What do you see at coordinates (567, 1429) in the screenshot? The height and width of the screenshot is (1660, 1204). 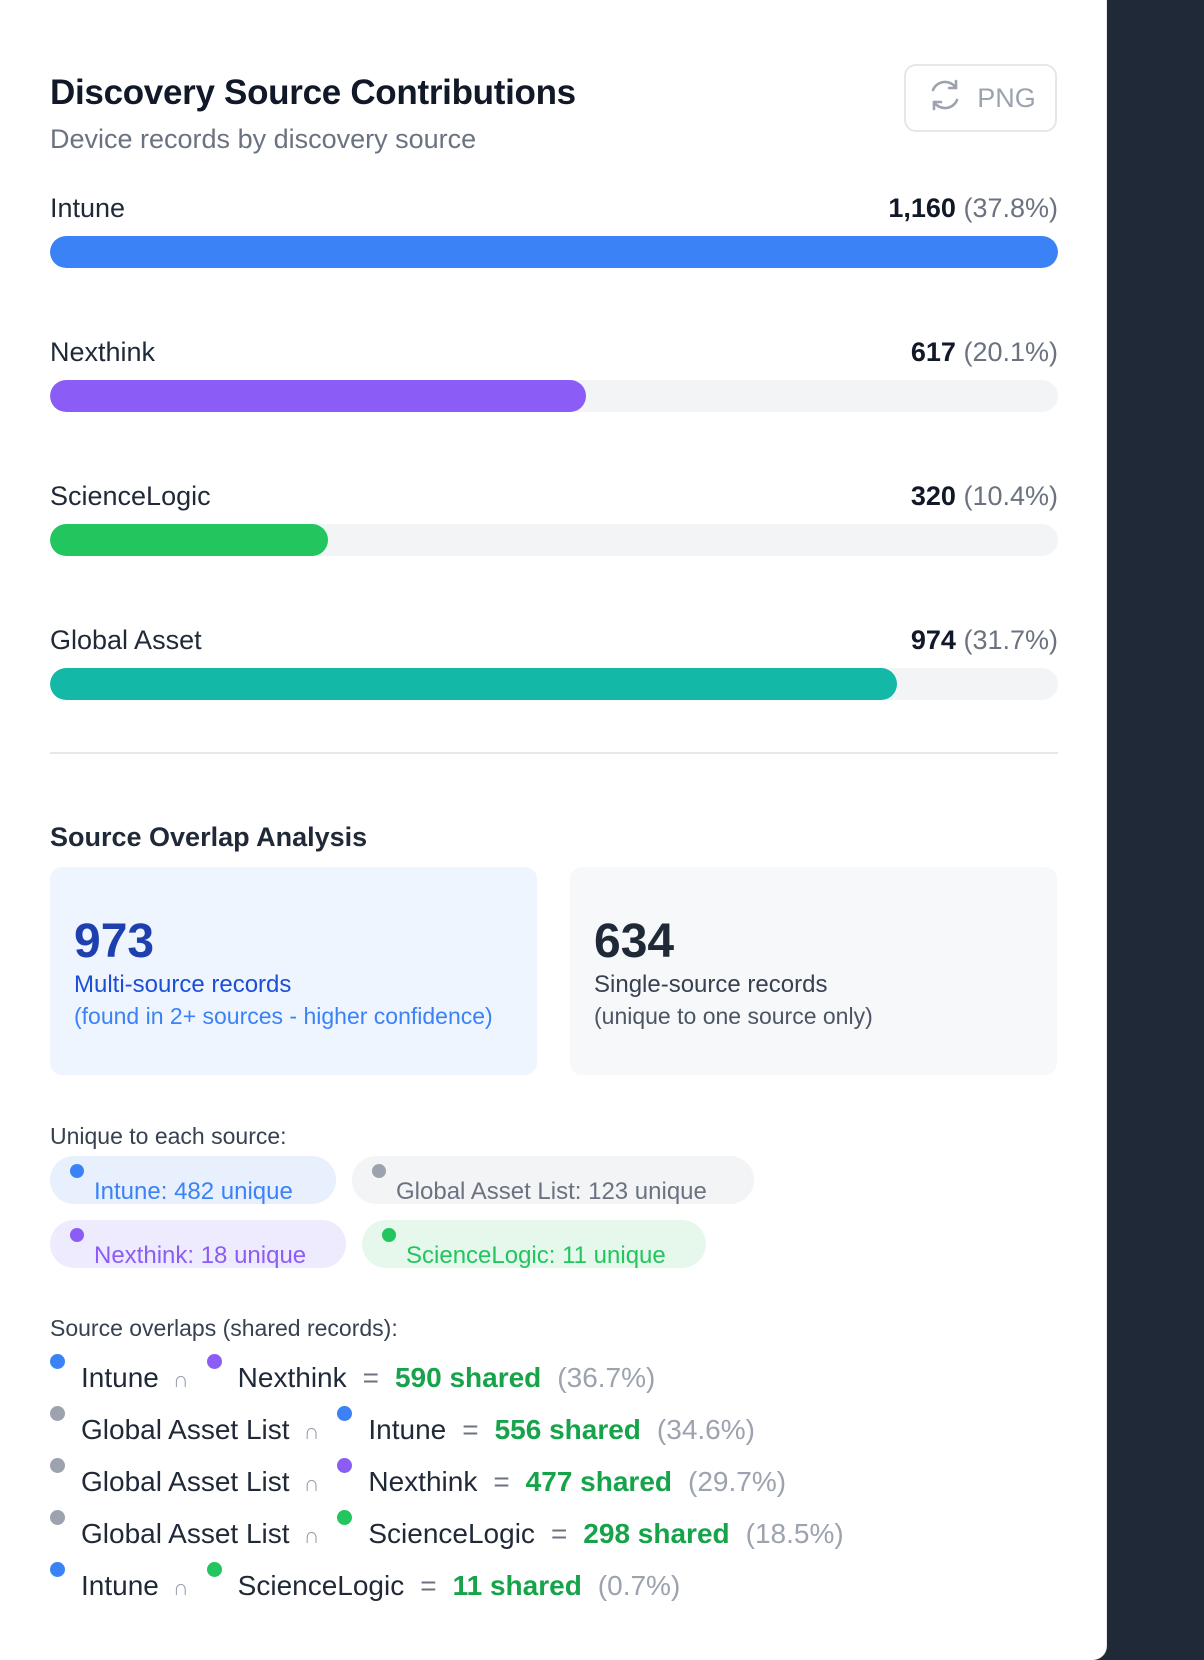 I see `shared-count: 556 shared` at bounding box center [567, 1429].